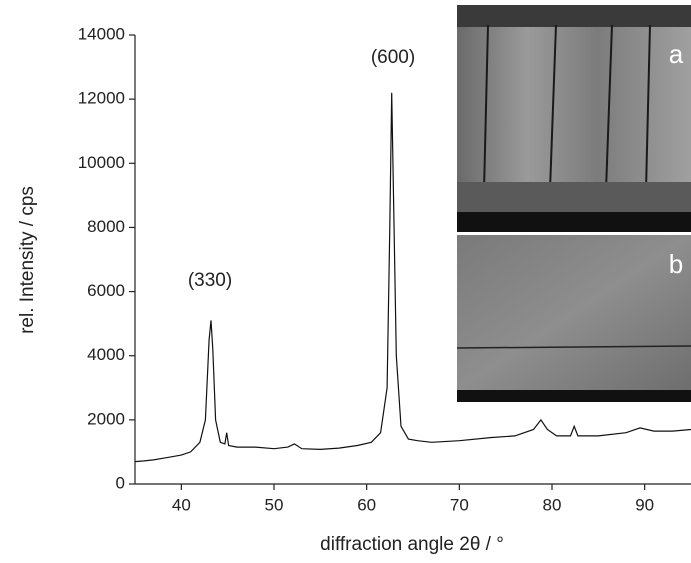 The image size is (691, 563). Describe the element at coordinates (120, 482) in the screenshot. I see `y-tick-label: 0` at that location.